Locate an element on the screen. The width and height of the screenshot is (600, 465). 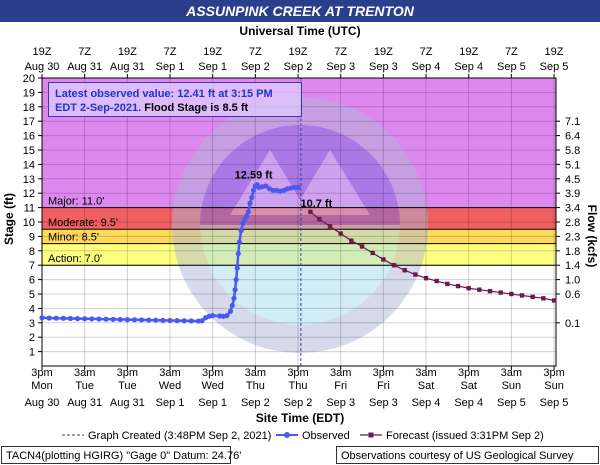
x-tick-date: Sep 4 is located at coordinates (468, 403).